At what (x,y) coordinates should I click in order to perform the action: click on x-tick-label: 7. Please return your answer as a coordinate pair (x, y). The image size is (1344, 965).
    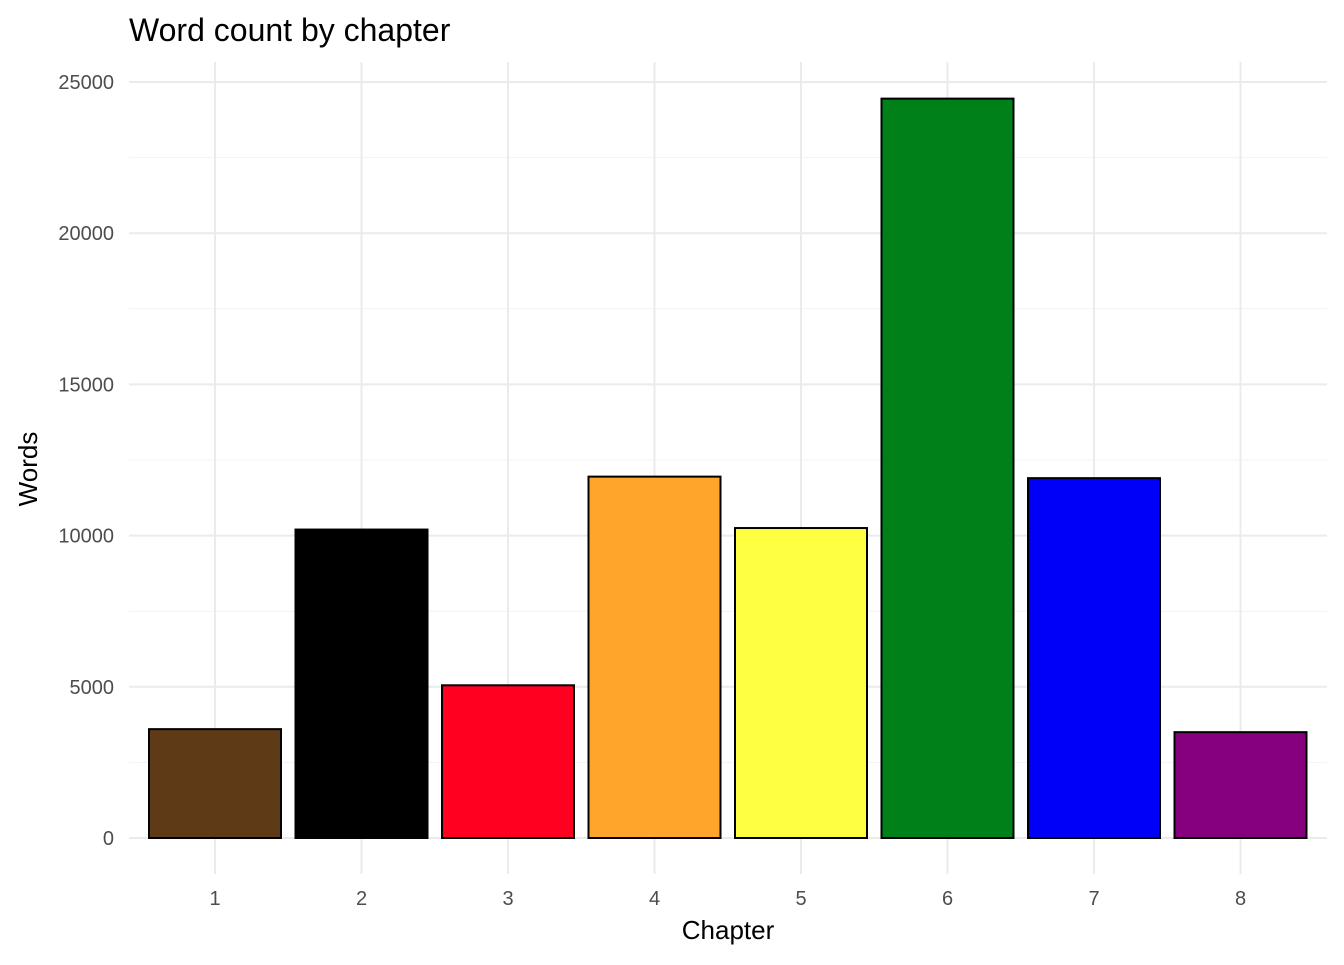
    Looking at the image, I should click on (1093, 899).